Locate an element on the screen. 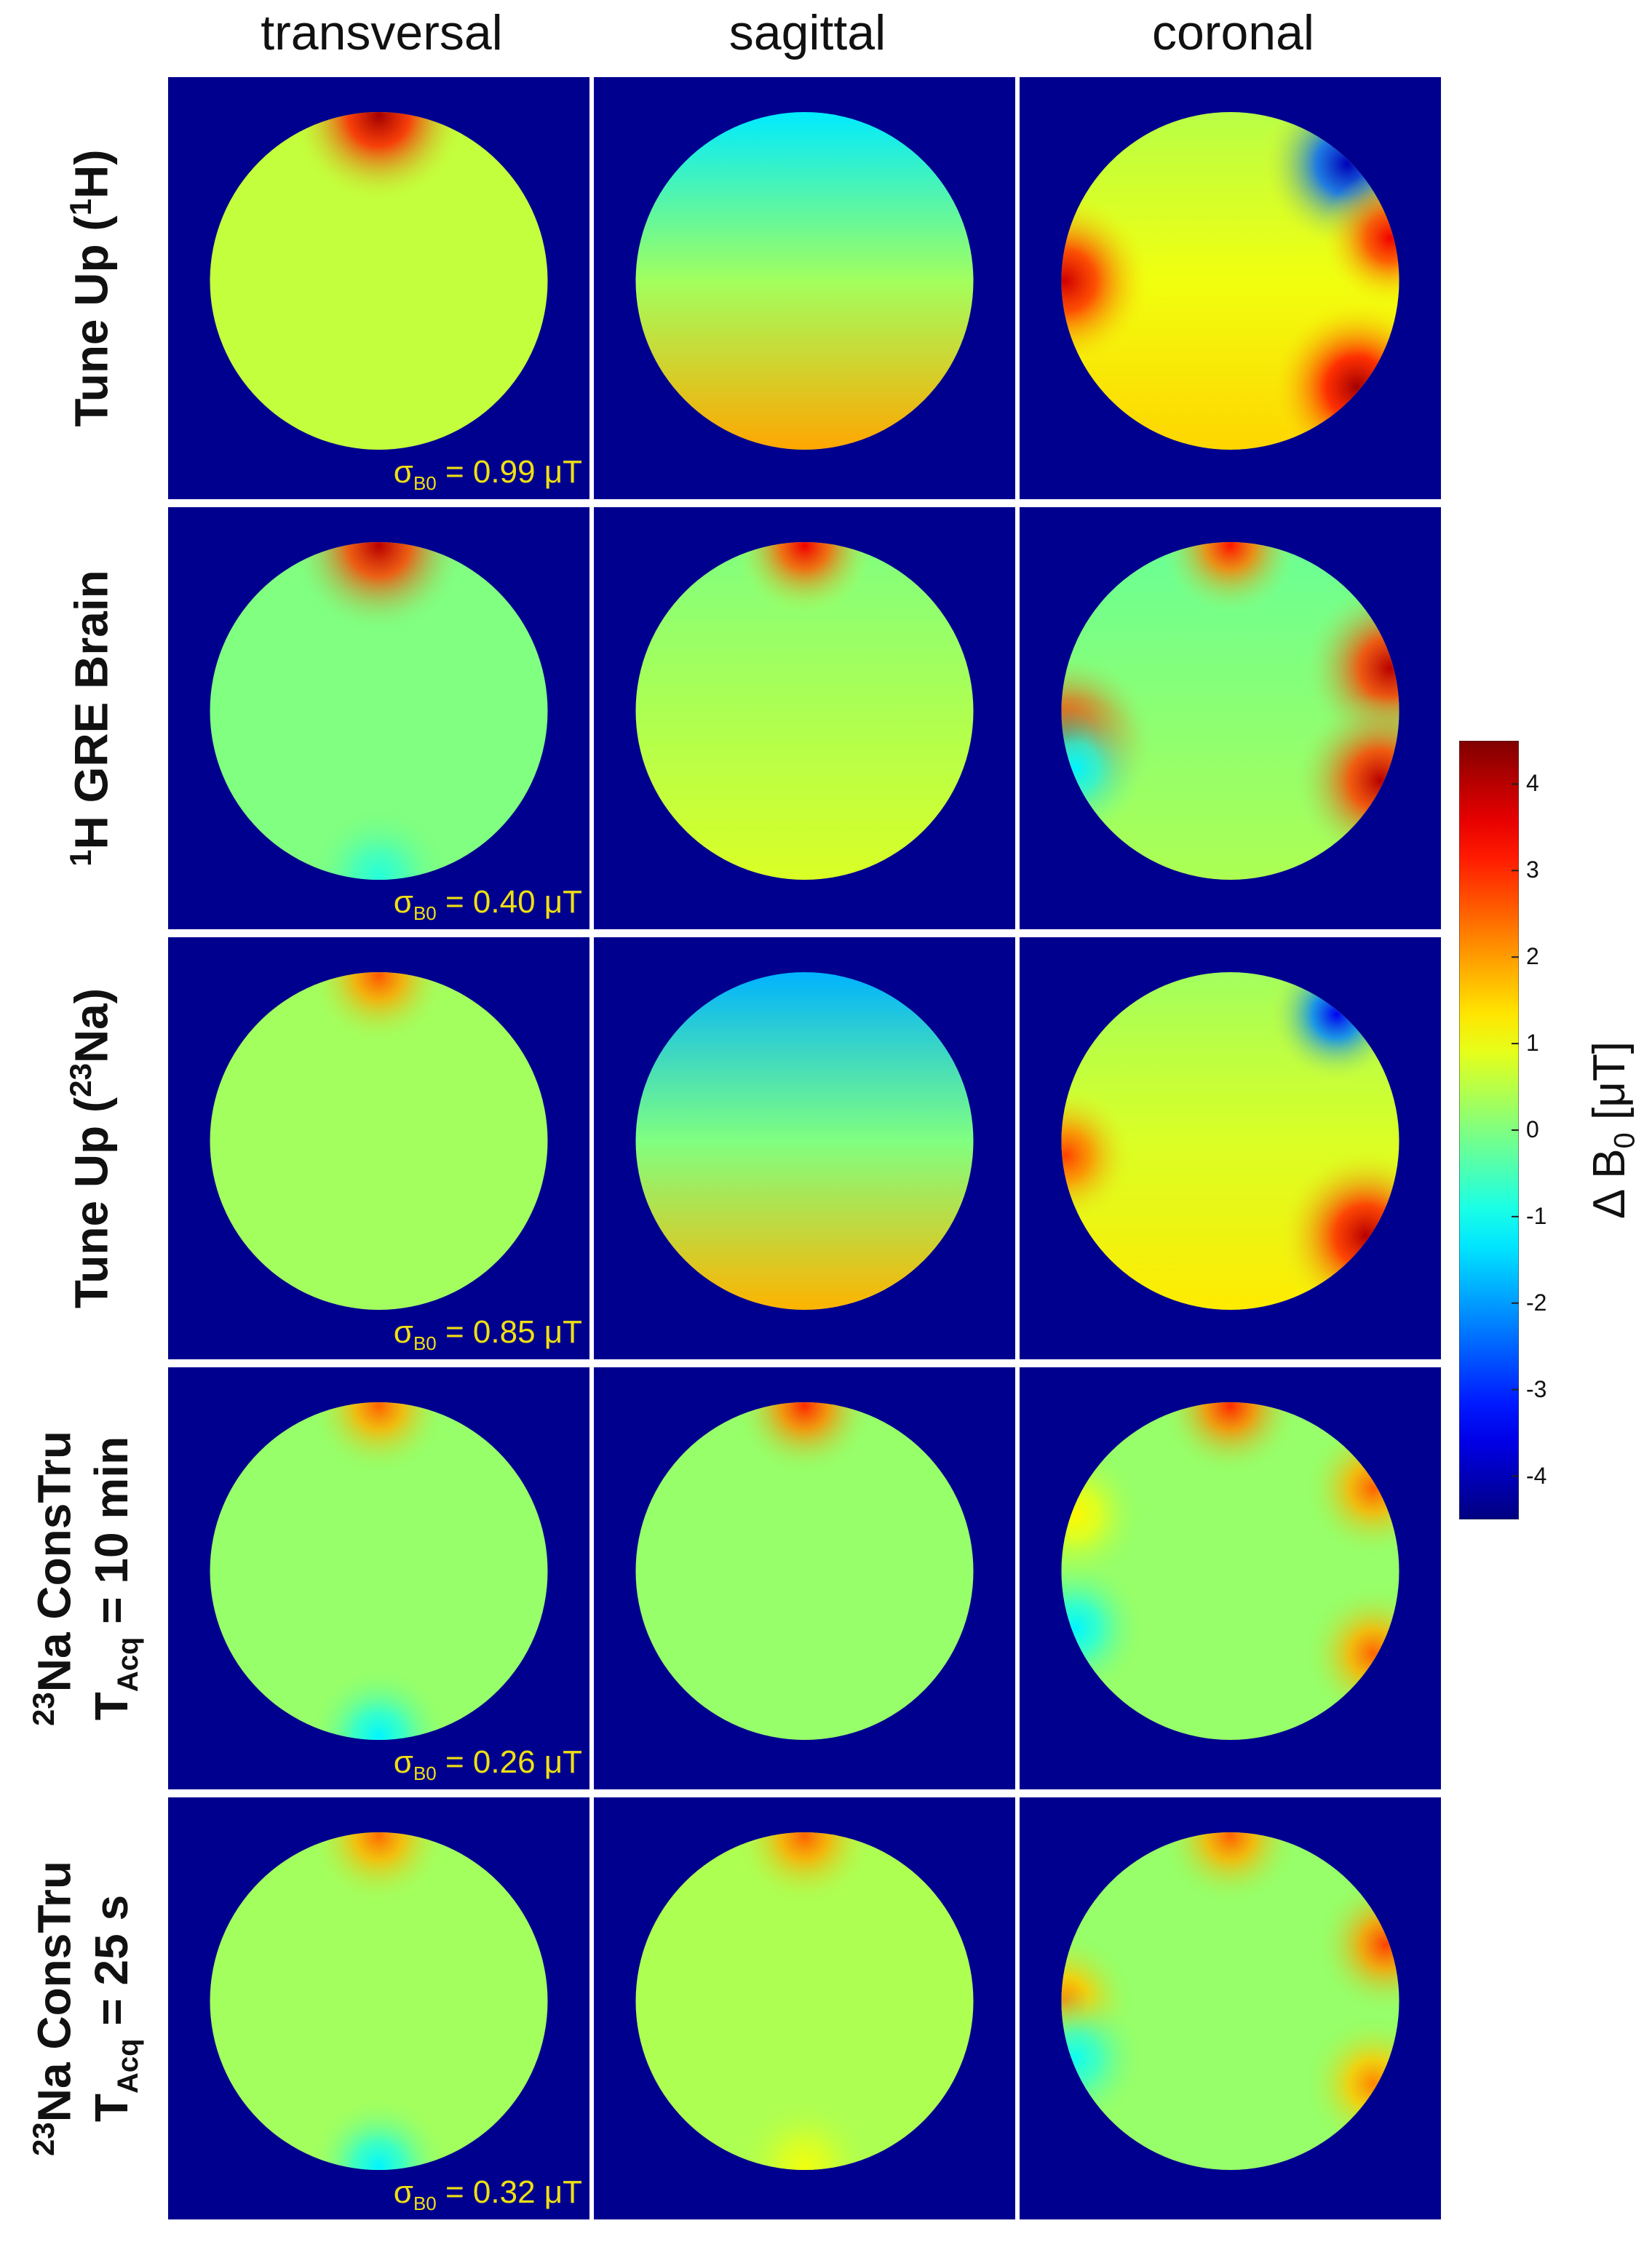  row-label-2: Tune Up (23Na) is located at coordinates (86, 1148).